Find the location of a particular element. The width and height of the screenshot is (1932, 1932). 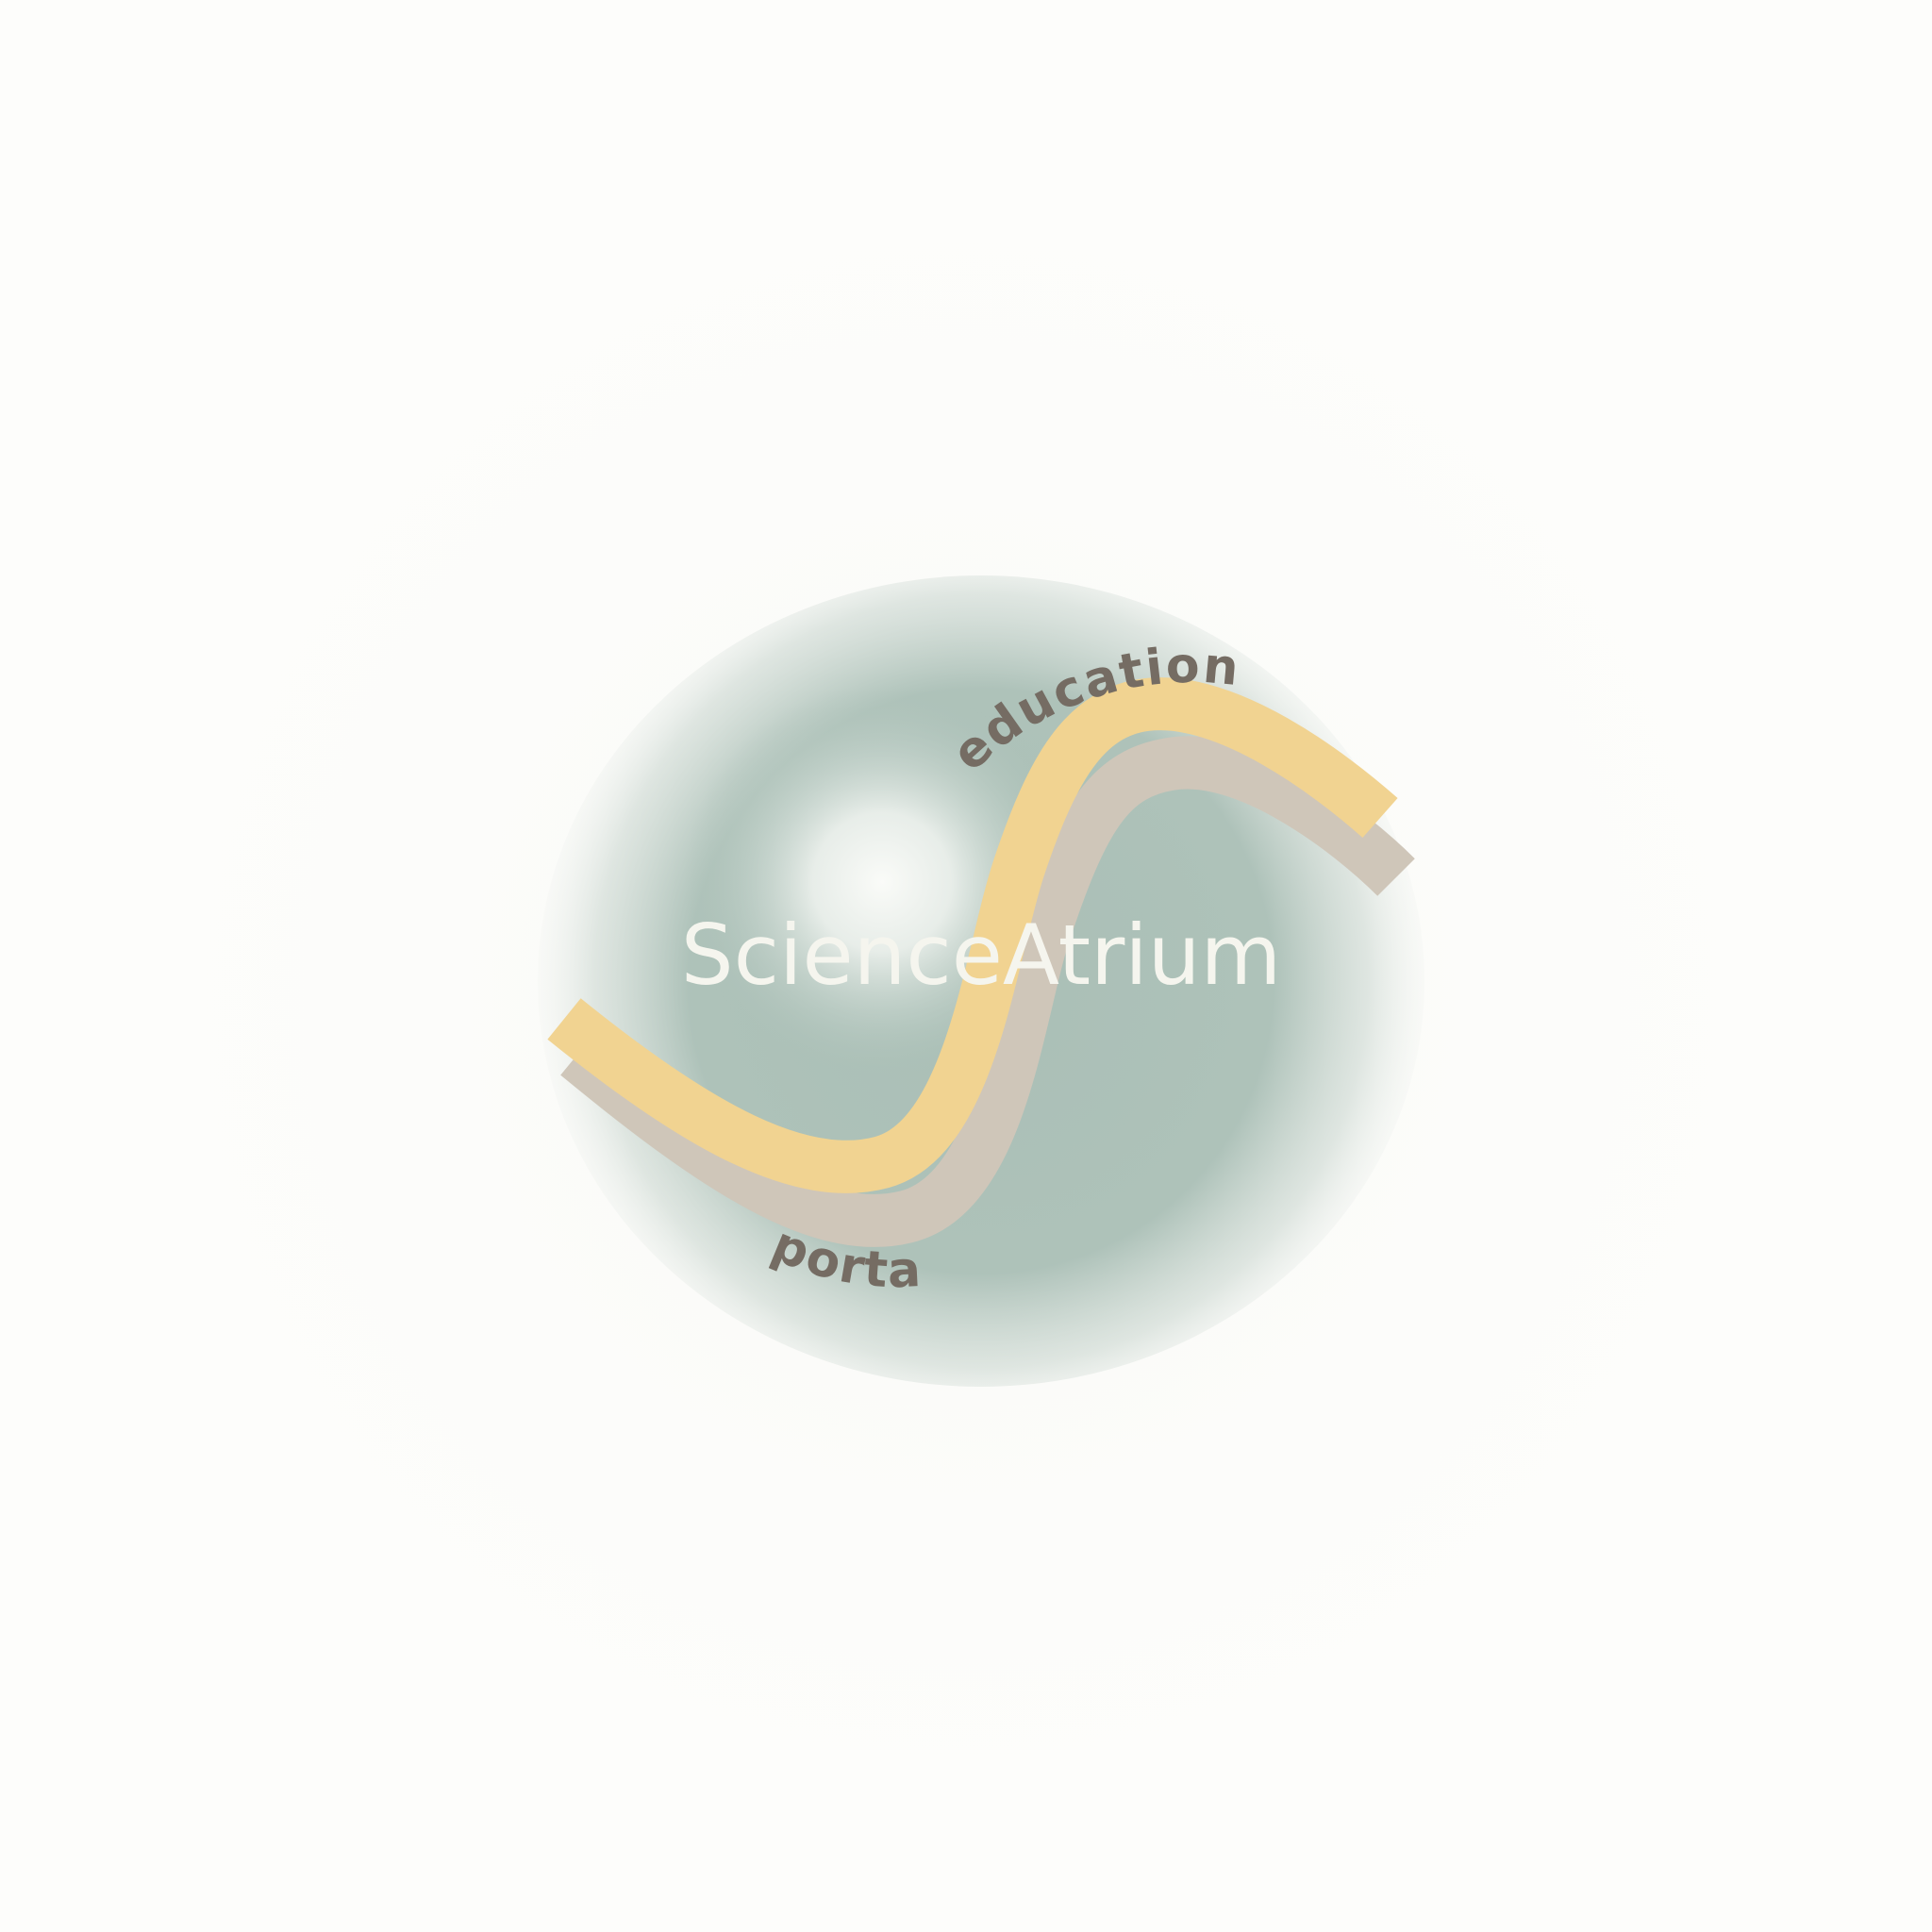

wave-shadow is located at coordinates (988, 991).